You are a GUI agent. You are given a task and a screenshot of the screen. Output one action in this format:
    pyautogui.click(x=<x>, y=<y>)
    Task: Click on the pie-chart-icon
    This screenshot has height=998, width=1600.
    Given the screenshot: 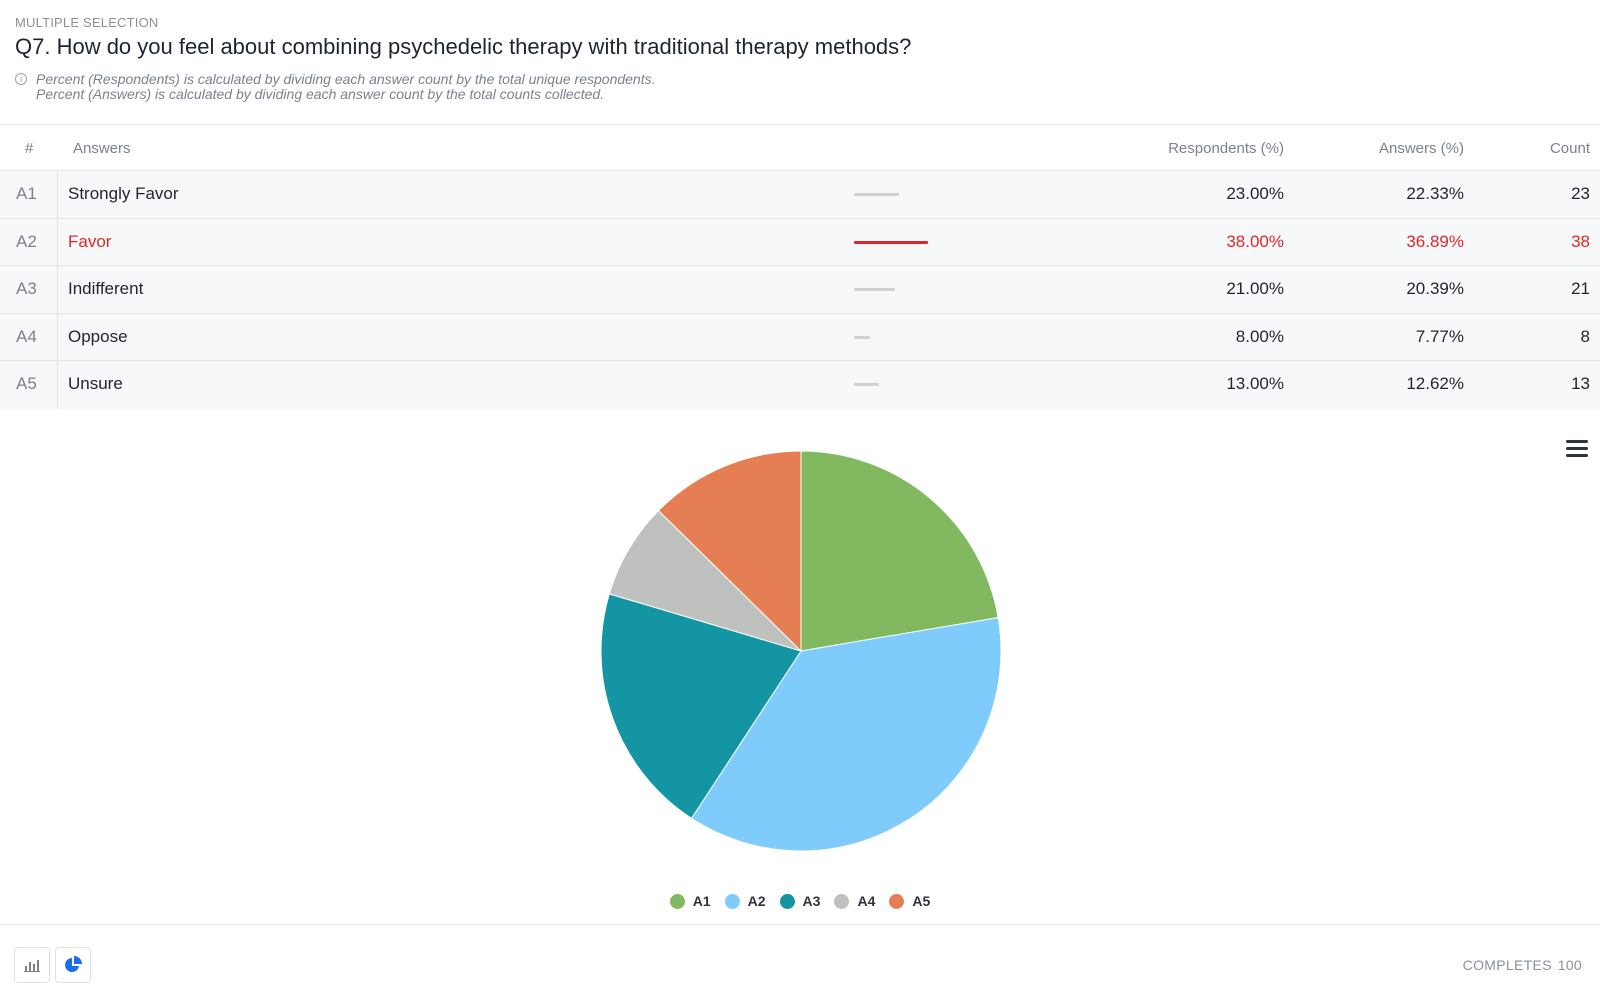 What is the action you would take?
    pyautogui.click(x=73, y=964)
    